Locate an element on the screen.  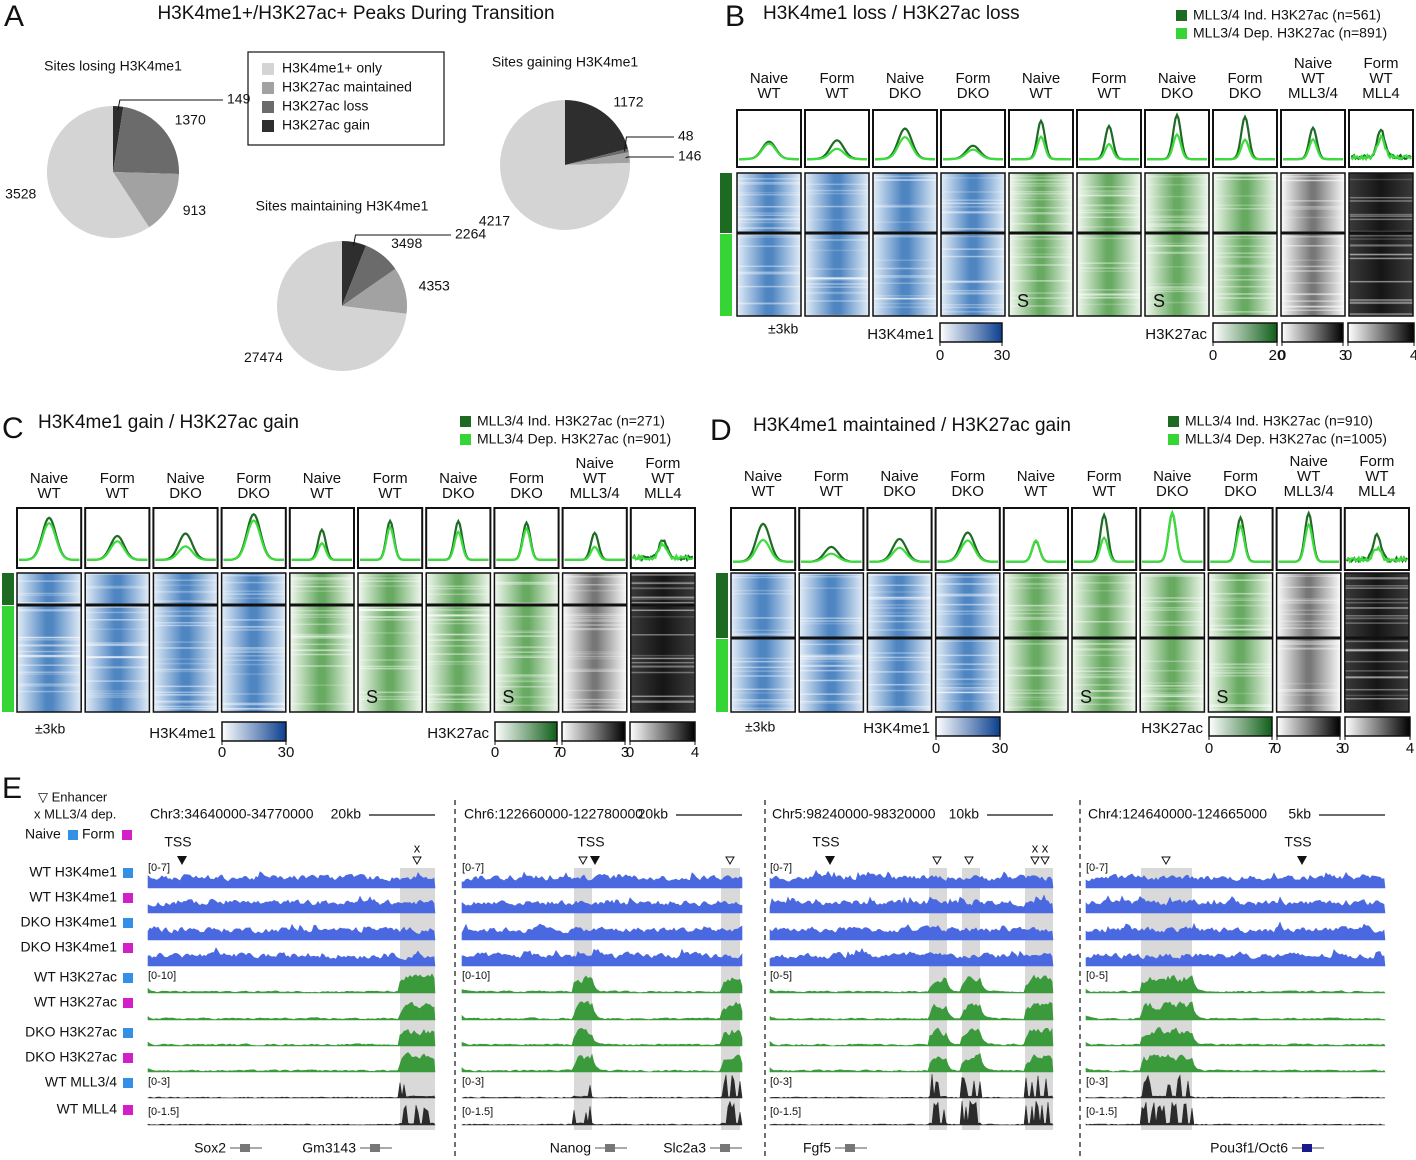
legend-swatch is located at coordinates (465, 421).